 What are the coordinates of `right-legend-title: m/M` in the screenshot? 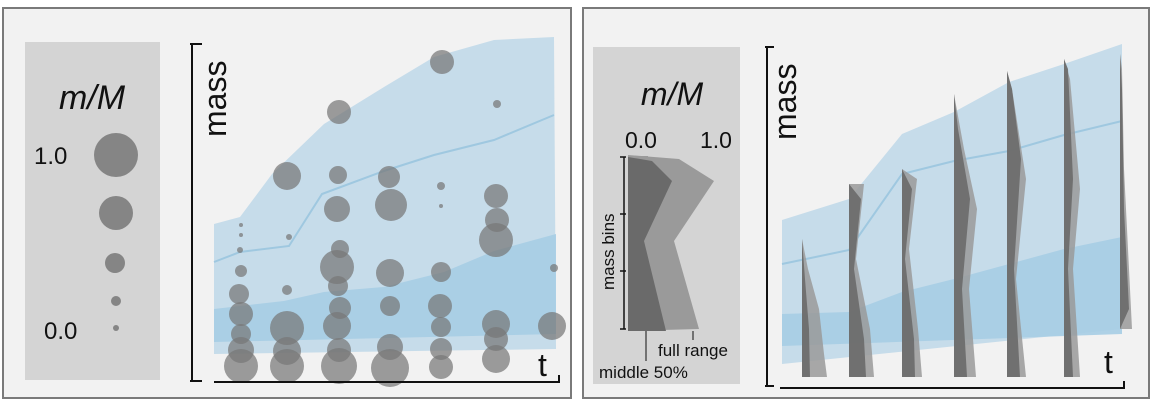 It's located at (672, 94).